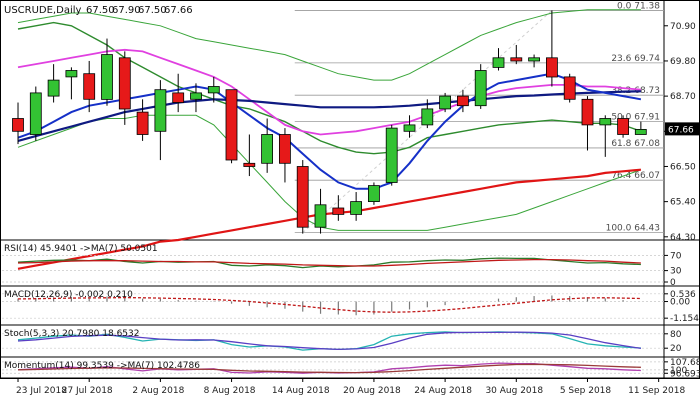  I want to click on navy-sma-line, so click(329, 116).